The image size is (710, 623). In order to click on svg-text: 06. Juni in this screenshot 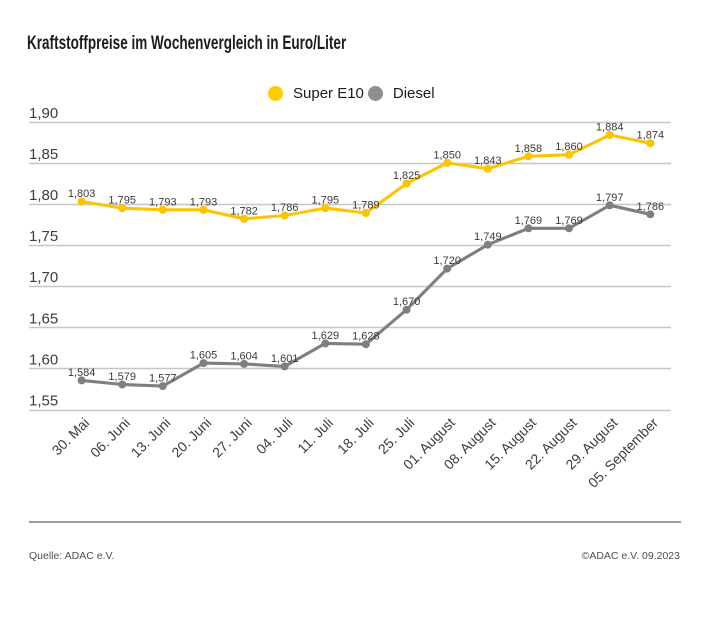, I will do `click(110, 437)`.